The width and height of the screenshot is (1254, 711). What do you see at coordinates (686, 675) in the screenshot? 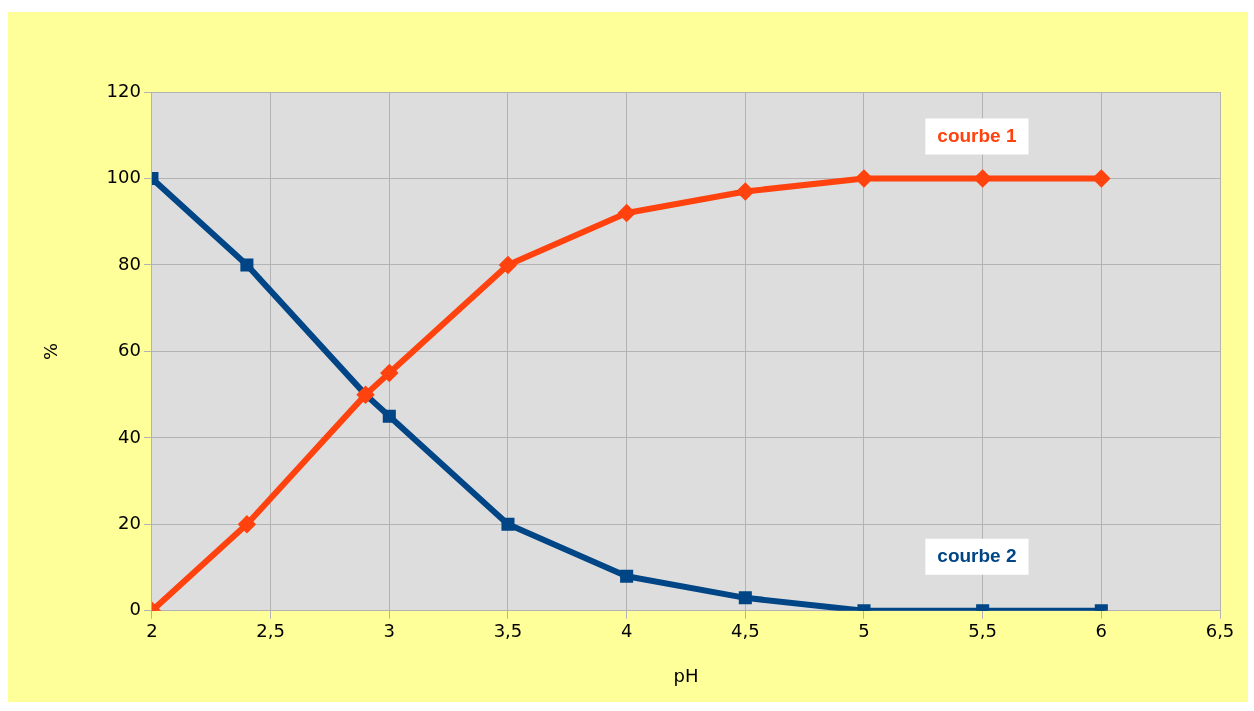
I see `x-axis-title: pH` at bounding box center [686, 675].